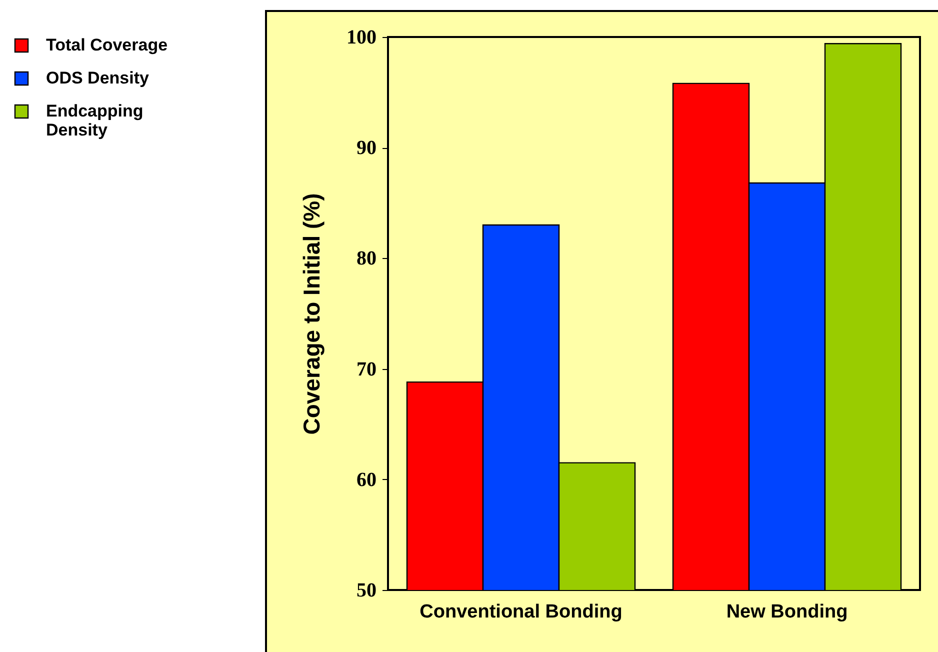  I want to click on x-tick-label: New Bonding, so click(787, 612).